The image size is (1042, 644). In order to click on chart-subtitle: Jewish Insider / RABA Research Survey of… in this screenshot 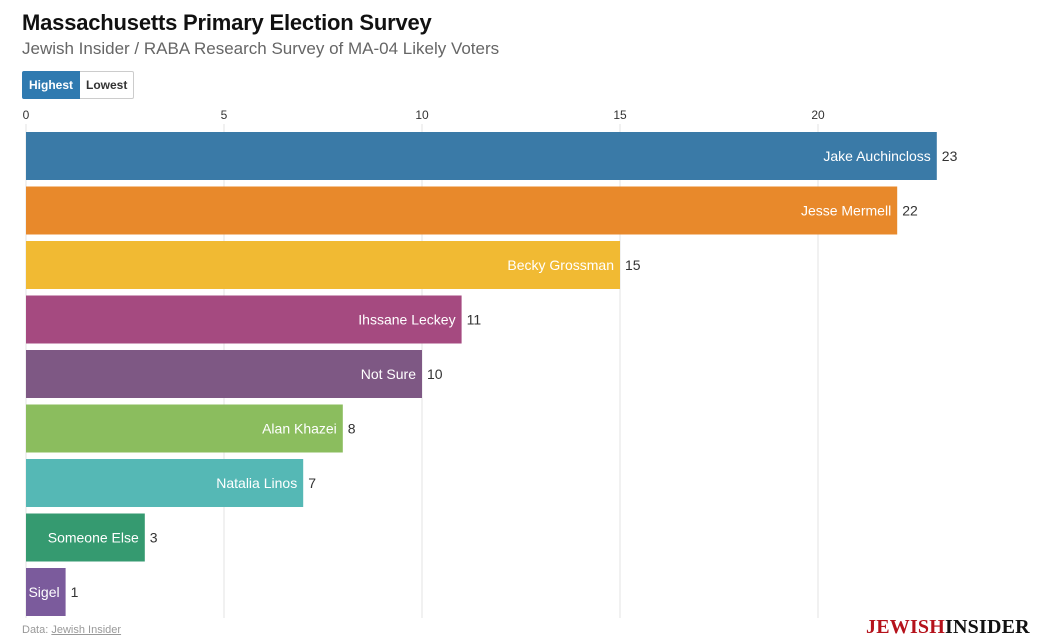, I will do `click(261, 48)`.